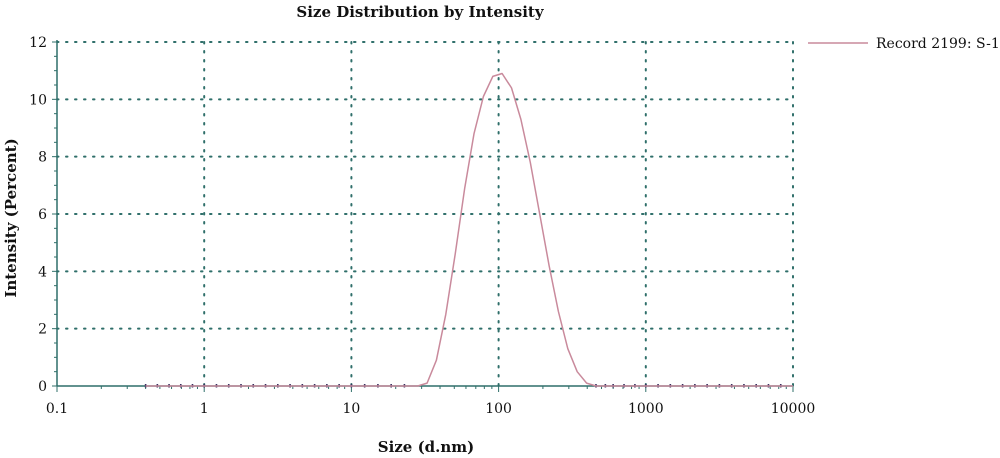 This screenshot has width=1000, height=458. What do you see at coordinates (430, 409) in the screenshot?
I see `x-tick-labels: 0.1 1 10 100 1000 10000` at bounding box center [430, 409].